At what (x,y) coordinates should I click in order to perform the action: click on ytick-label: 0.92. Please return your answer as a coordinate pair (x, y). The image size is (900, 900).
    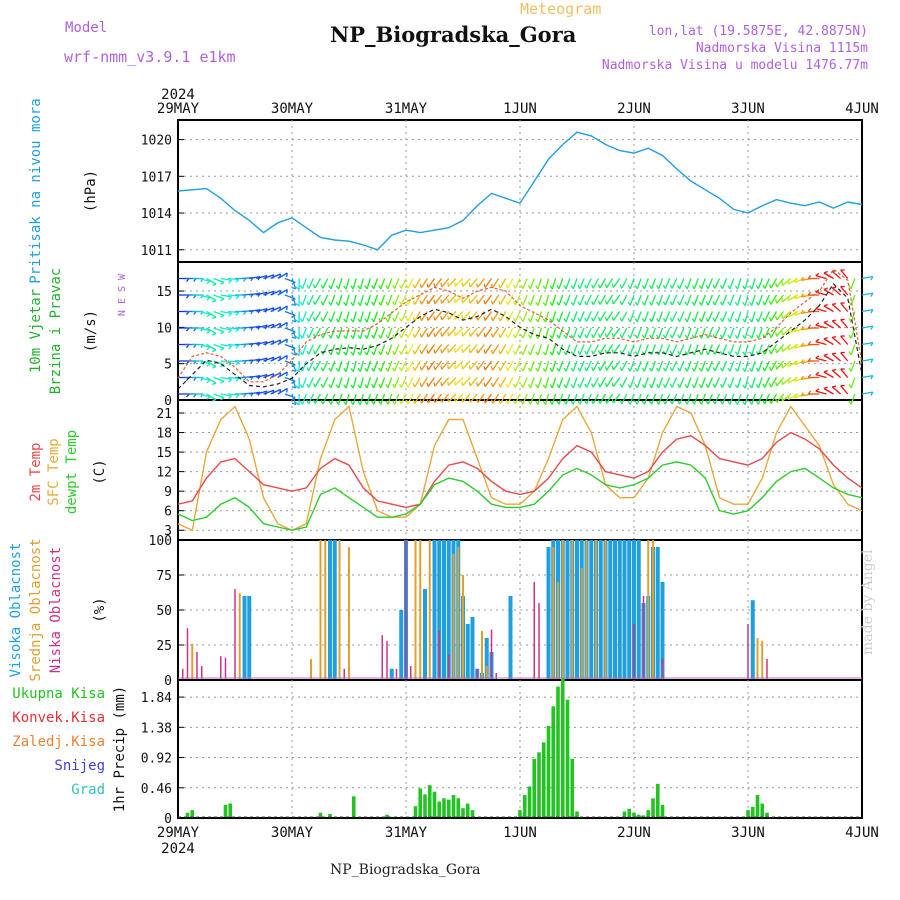
    Looking at the image, I should click on (156, 759).